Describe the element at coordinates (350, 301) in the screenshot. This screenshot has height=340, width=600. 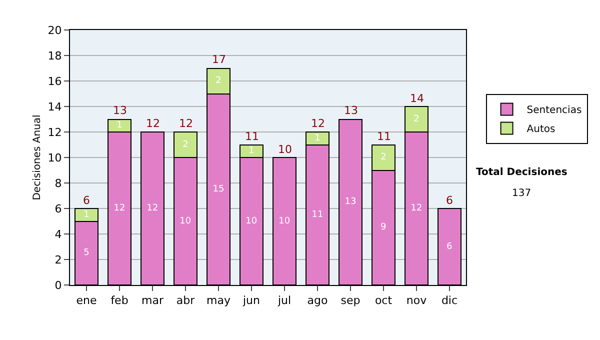
I see `x-tick-label: sep` at that location.